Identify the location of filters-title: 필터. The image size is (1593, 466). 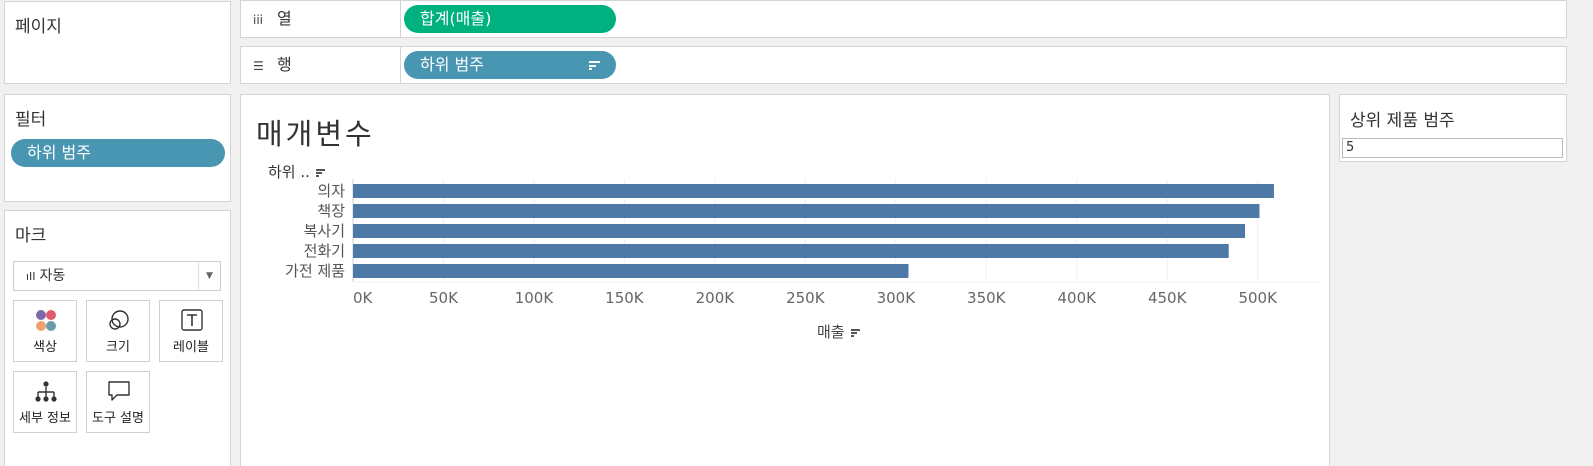
(31, 120).